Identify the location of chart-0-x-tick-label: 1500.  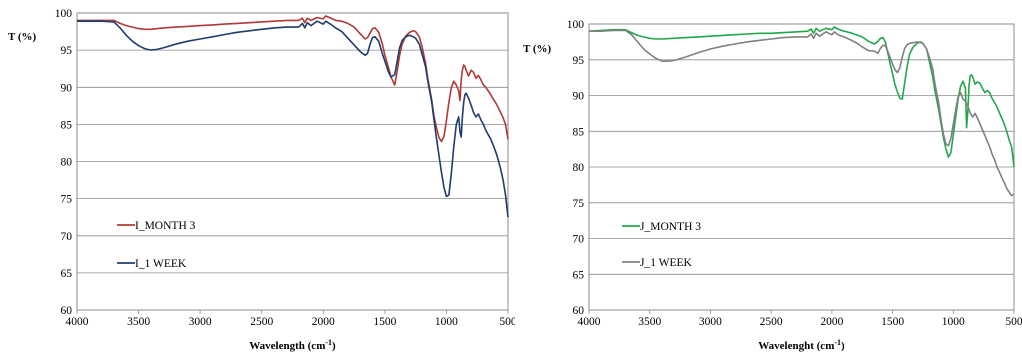
(384, 322).